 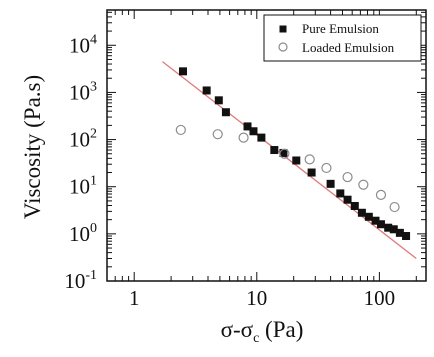 I want to click on y-tick-label: 10⁰, so click(x=83, y=233).